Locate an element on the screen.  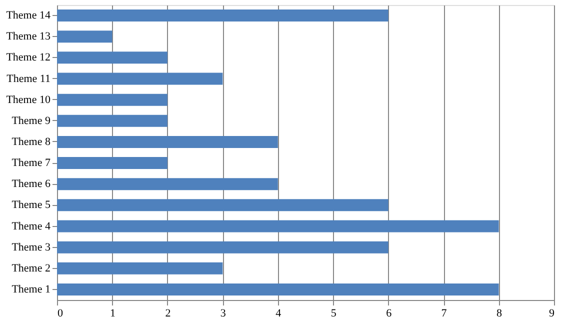
y-tick-label: Theme 9 is located at coordinates (31, 120).